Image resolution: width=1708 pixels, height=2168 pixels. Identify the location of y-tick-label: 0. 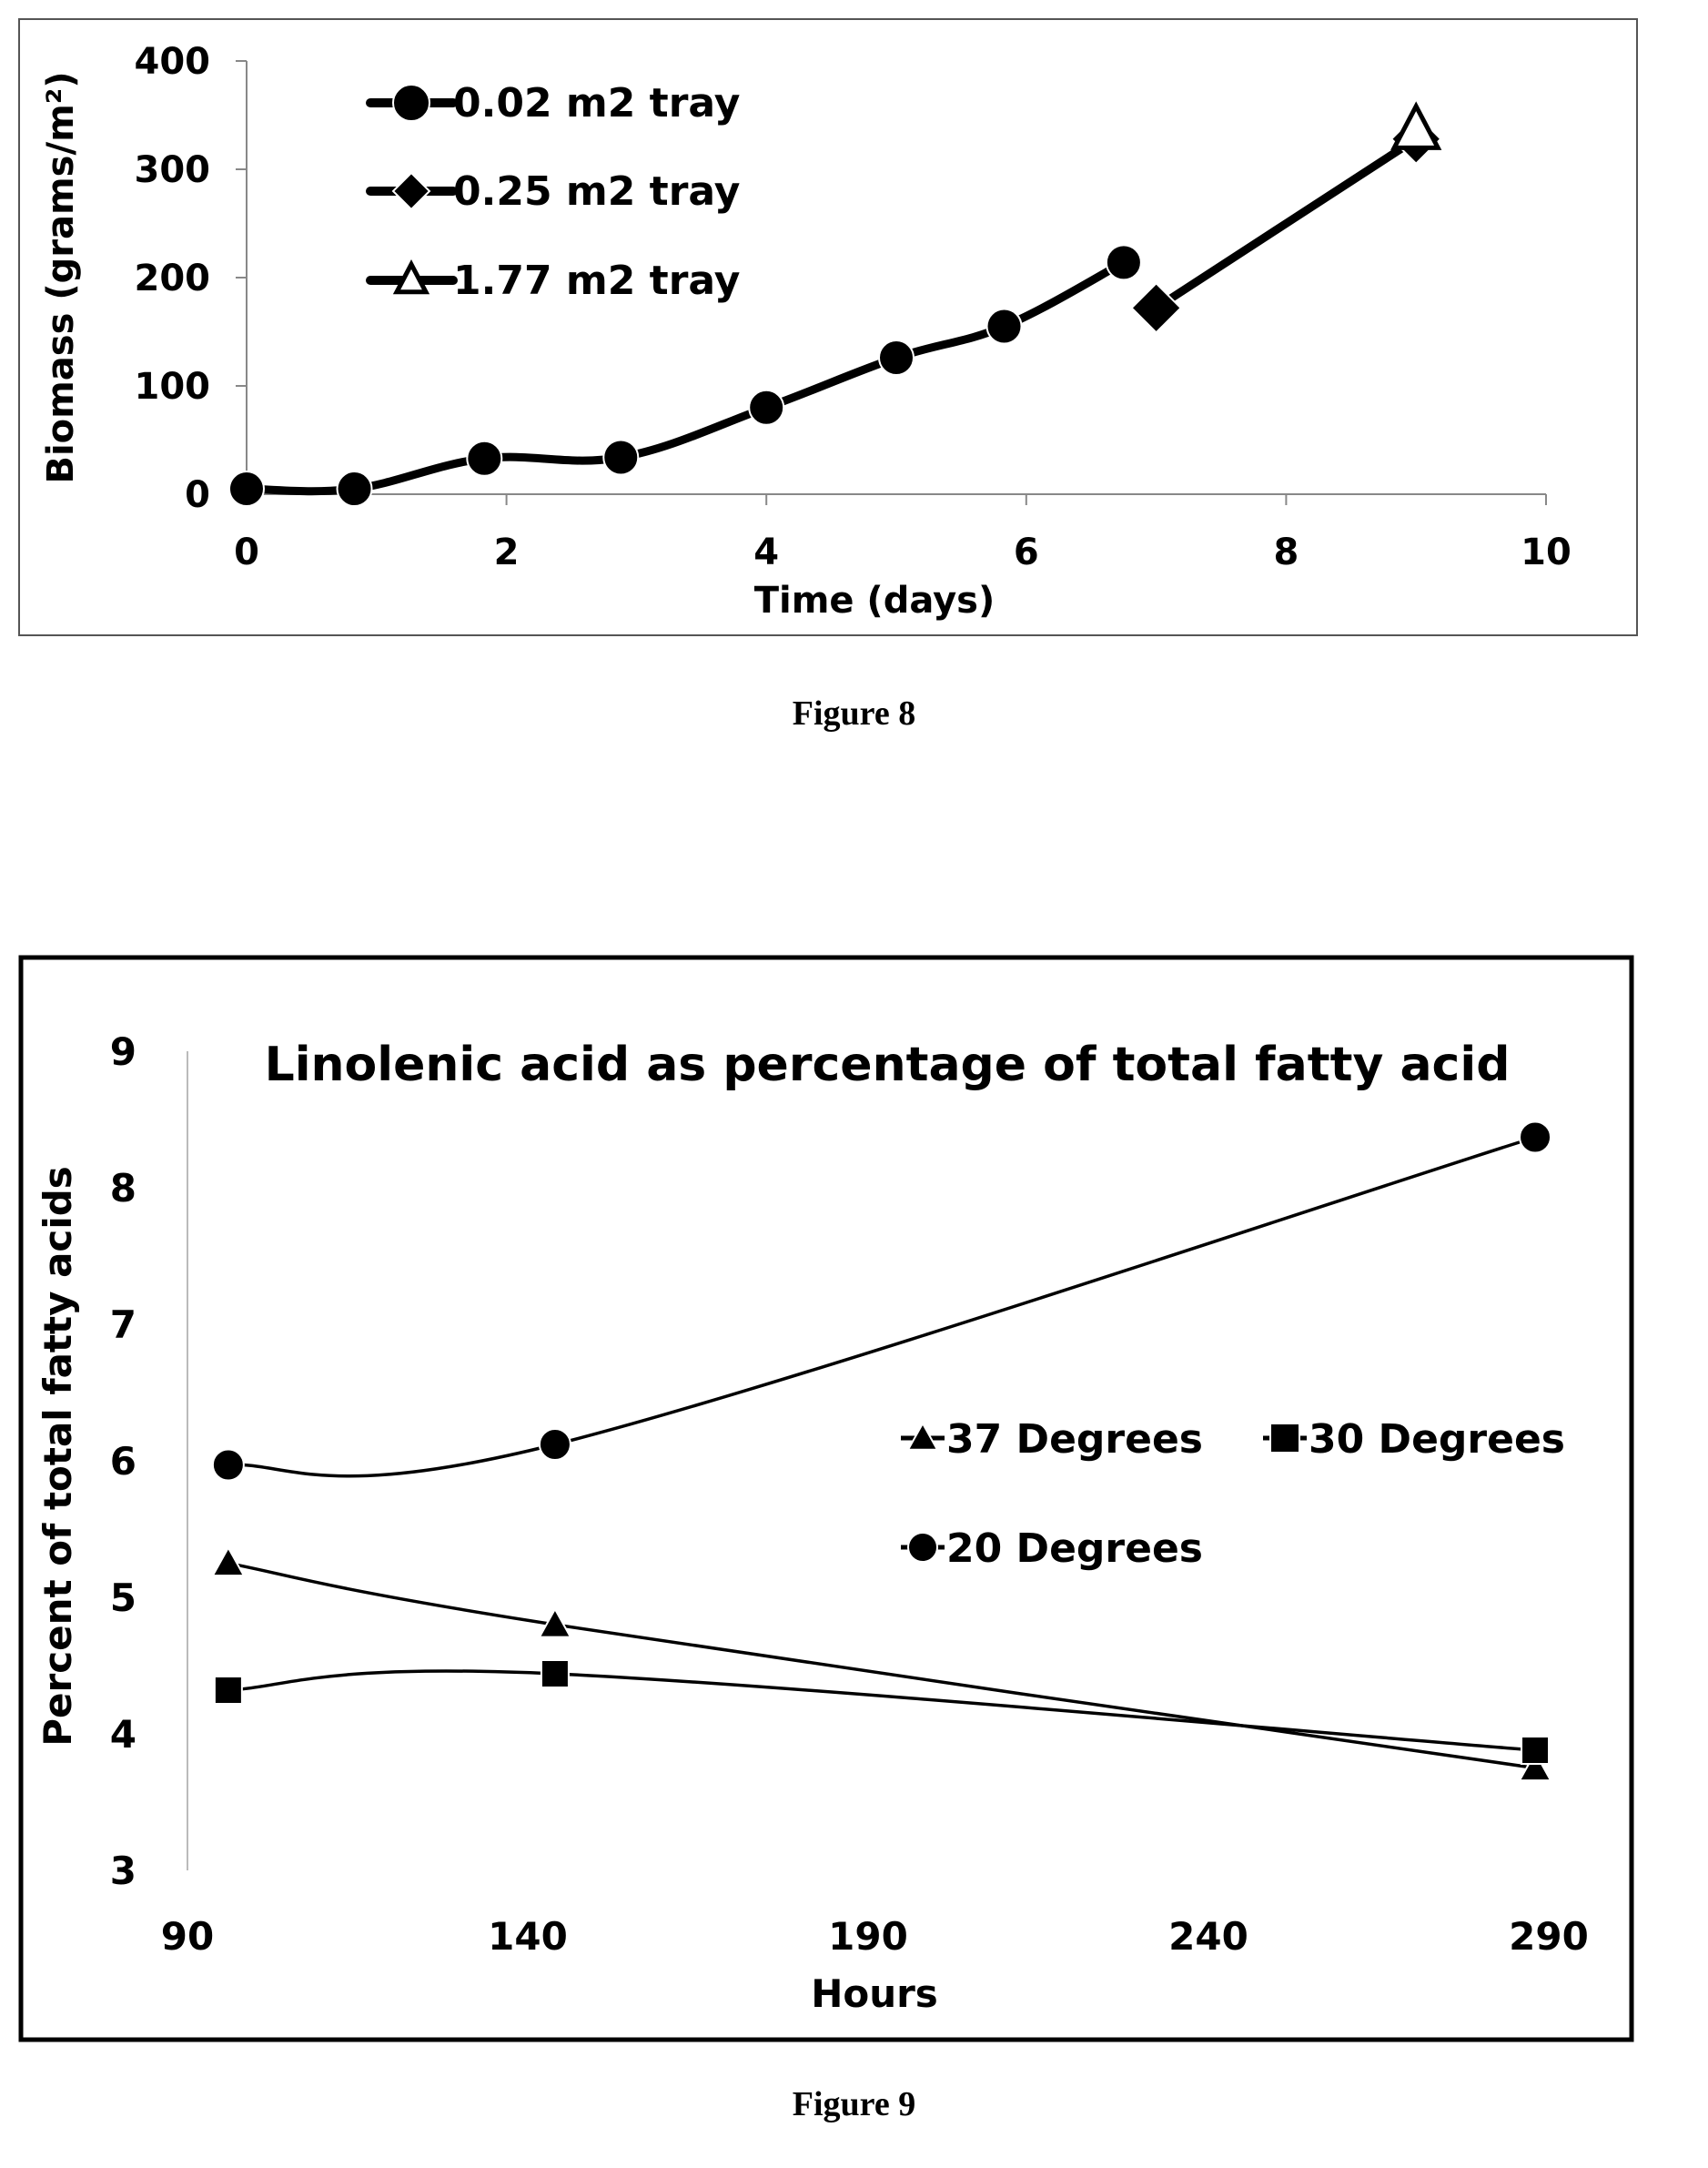
(197, 495).